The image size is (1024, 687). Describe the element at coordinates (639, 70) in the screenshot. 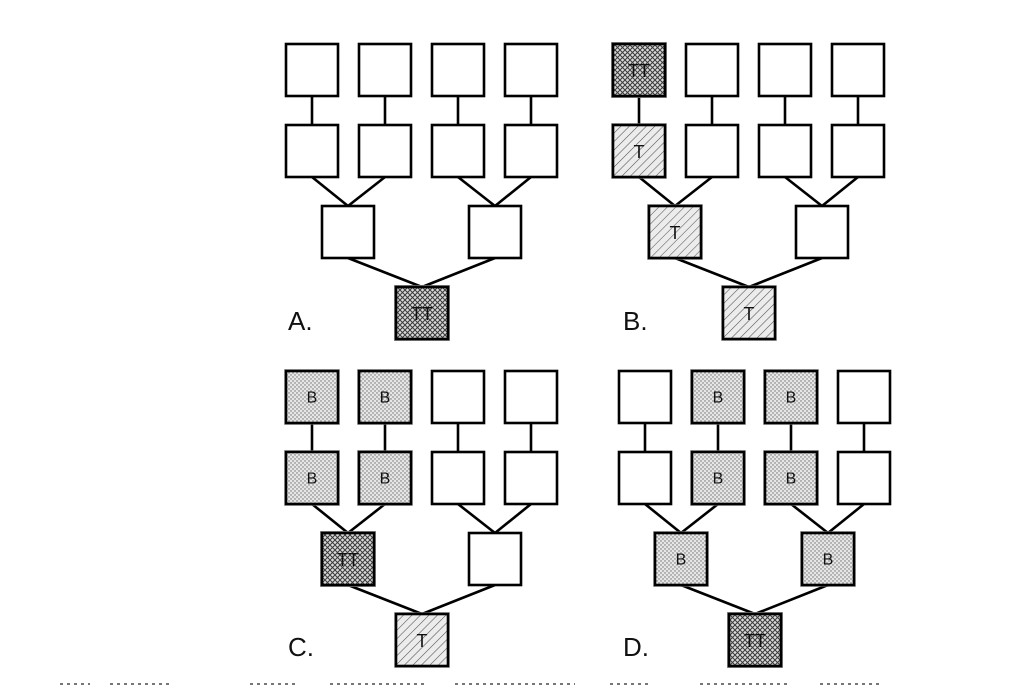

I see `tree-node-l1-cross: TT` at that location.